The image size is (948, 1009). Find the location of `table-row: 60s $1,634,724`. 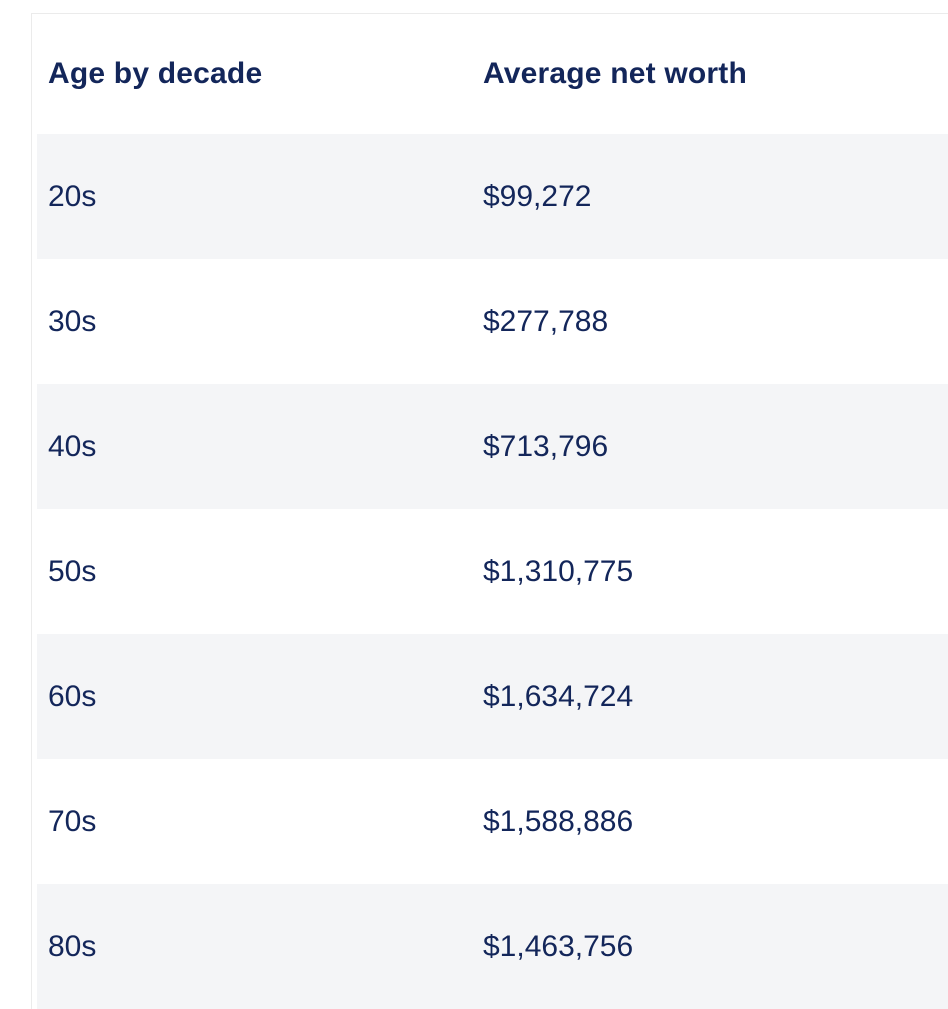

table-row: 60s $1,634,724 is located at coordinates (492, 696).